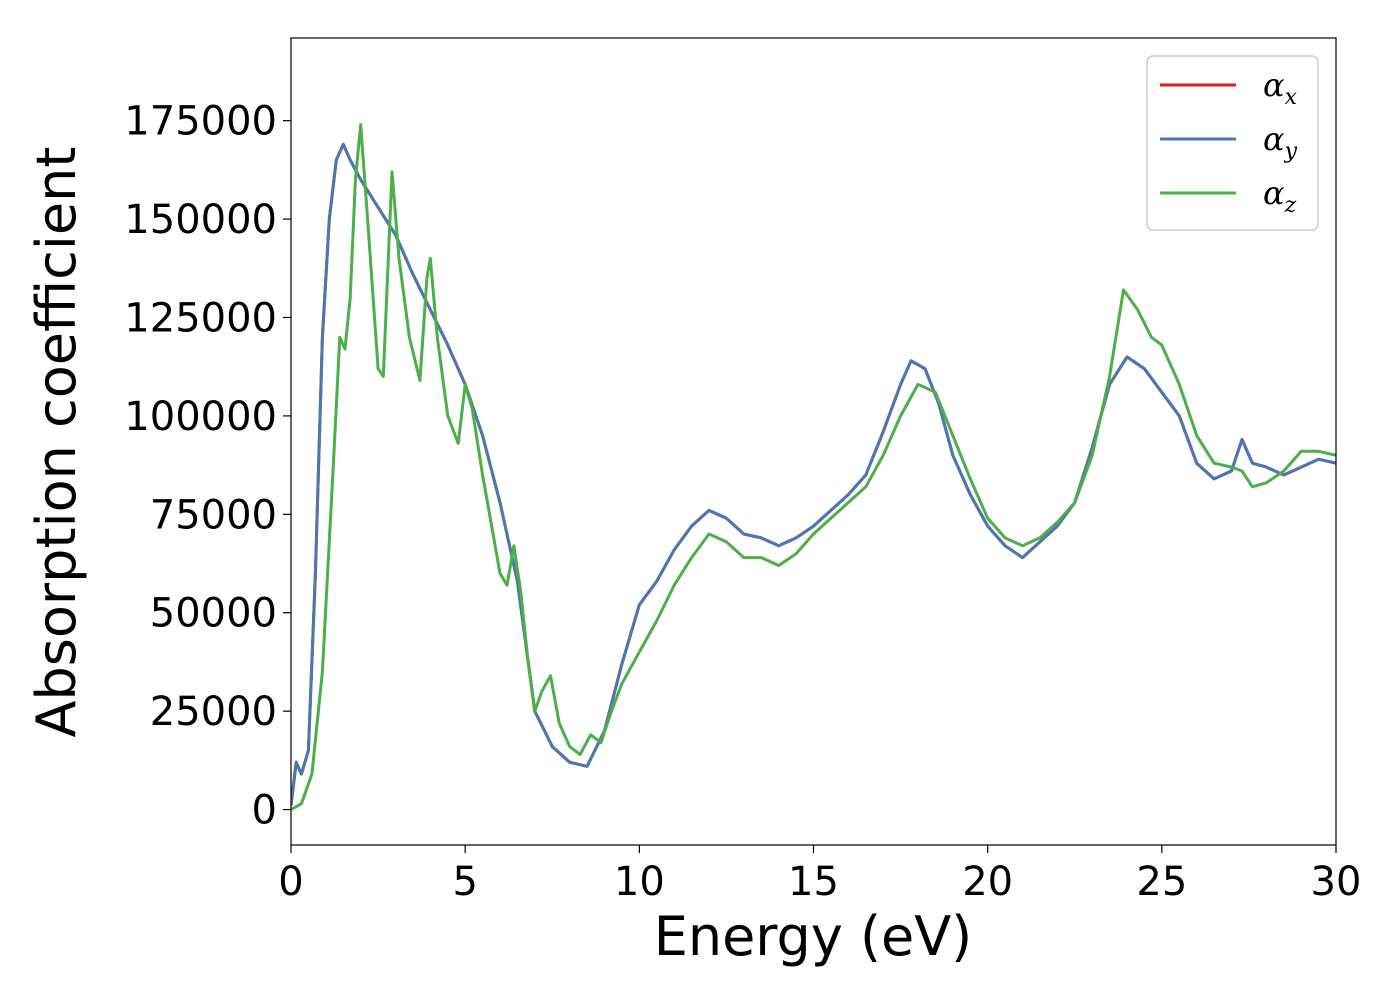  I want to click on legend-box, so click(1232, 143).